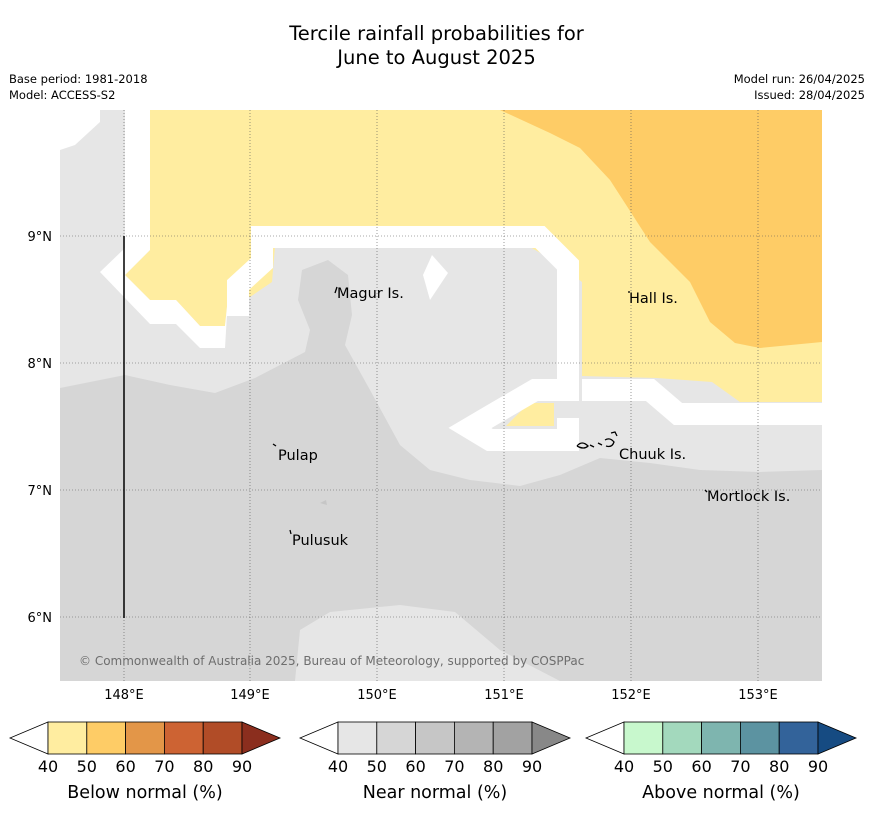  I want to click on white-band-west, so click(164, 298).